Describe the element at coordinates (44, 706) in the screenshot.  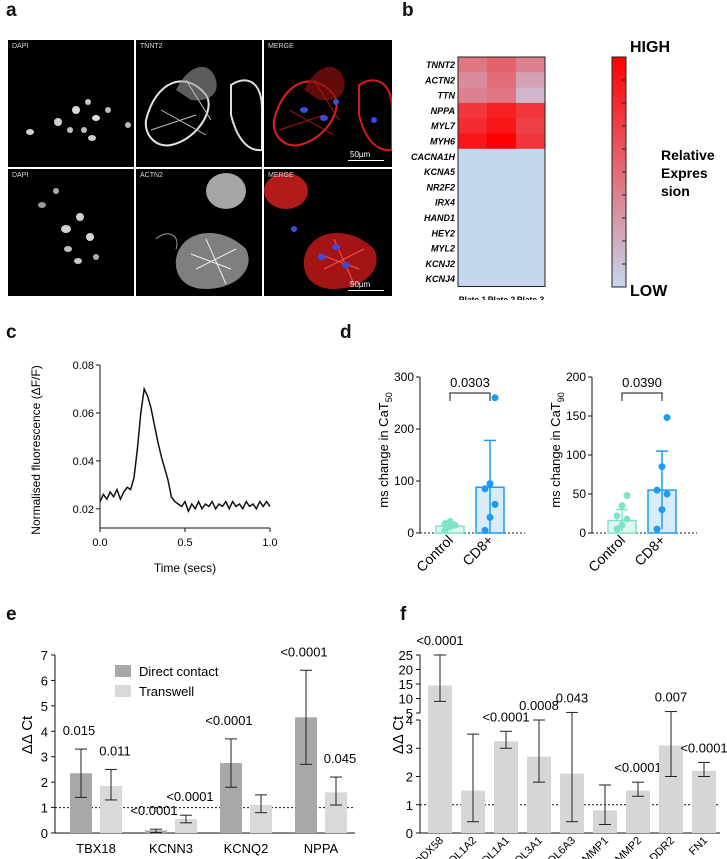
I see `e-y-tick-label: 5` at that location.